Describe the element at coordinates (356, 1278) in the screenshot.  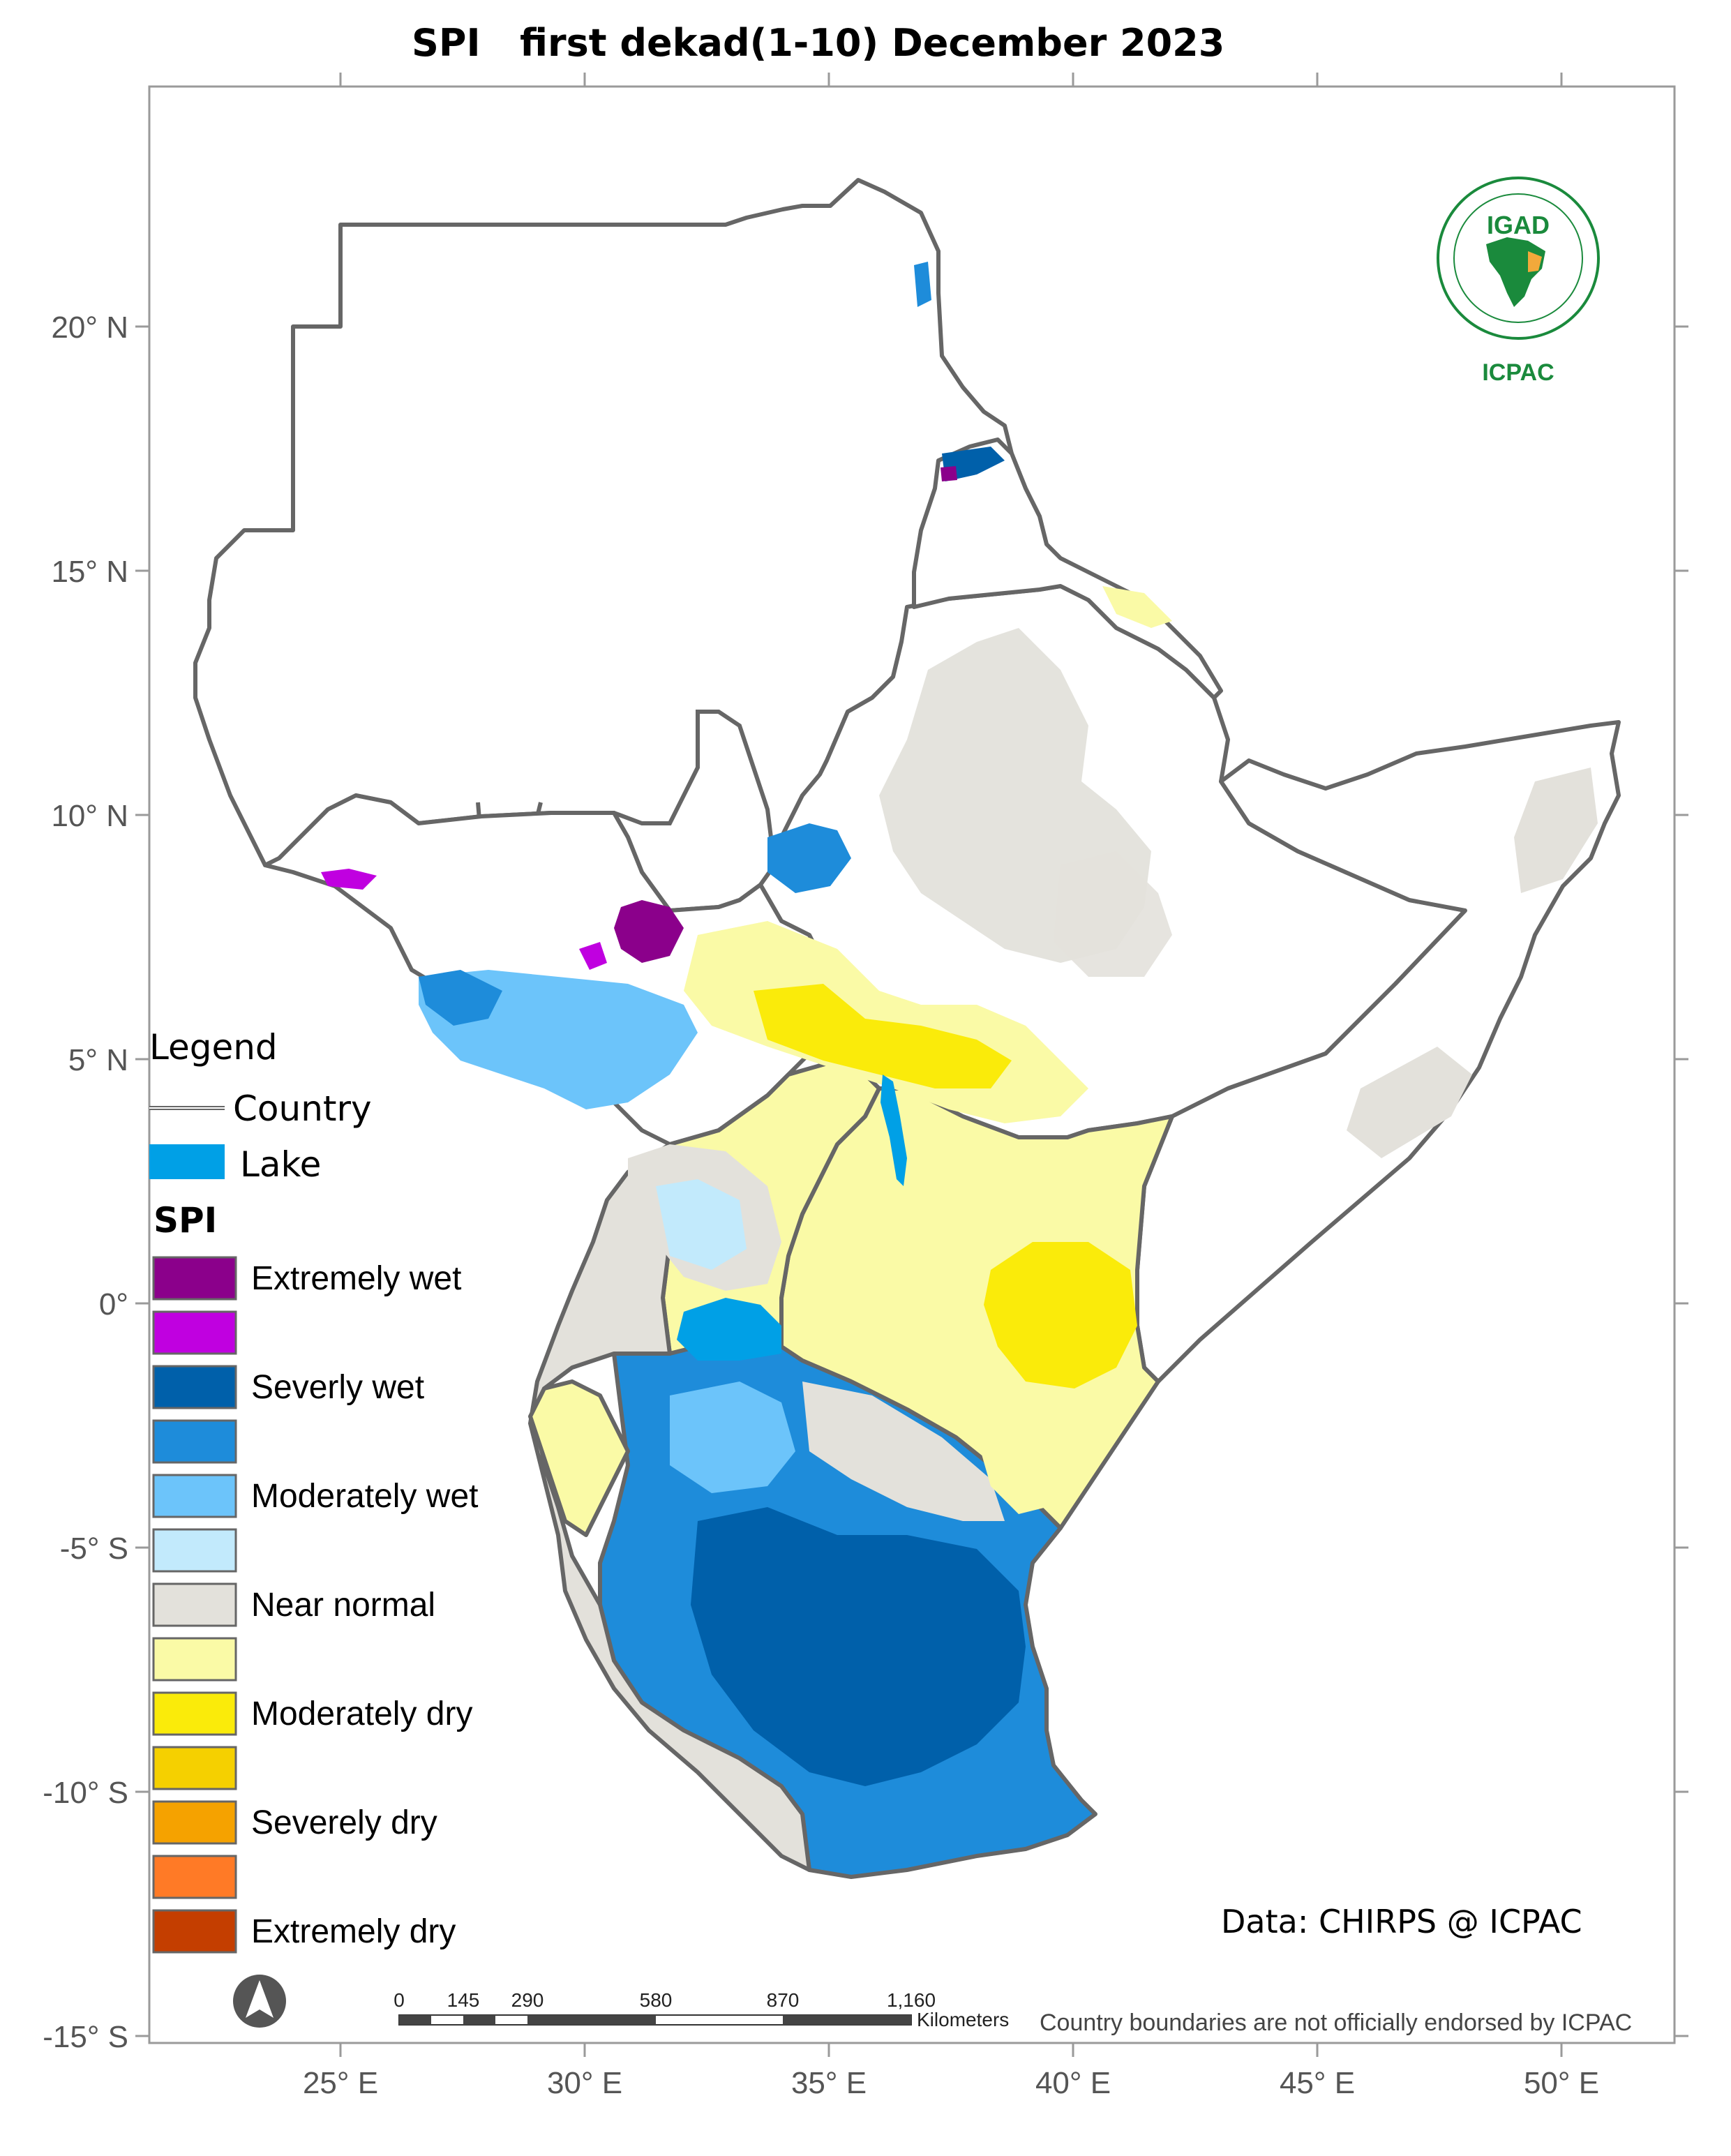
I see `legend-label-0: Extremely wet` at that location.